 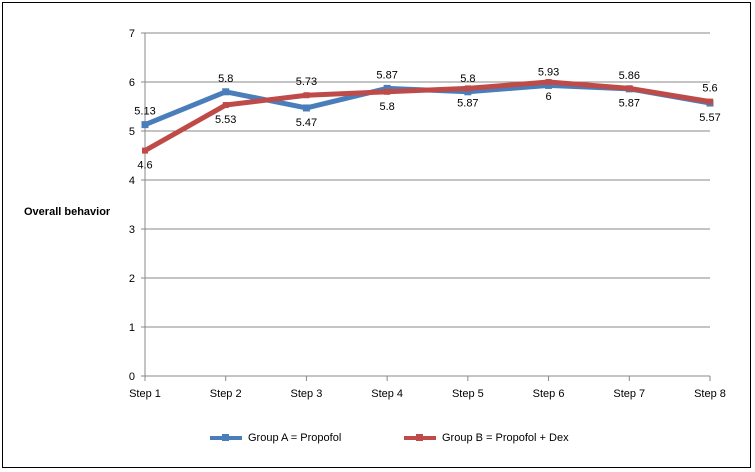 I want to click on legend-item-group-b: Group B = Propofol + Dex, so click(x=486, y=438).